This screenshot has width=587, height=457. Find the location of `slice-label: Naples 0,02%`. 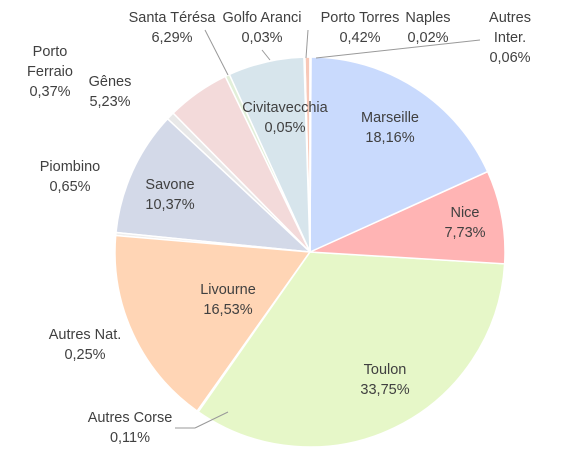

slice-label: Naples 0,02% is located at coordinates (428, 28).